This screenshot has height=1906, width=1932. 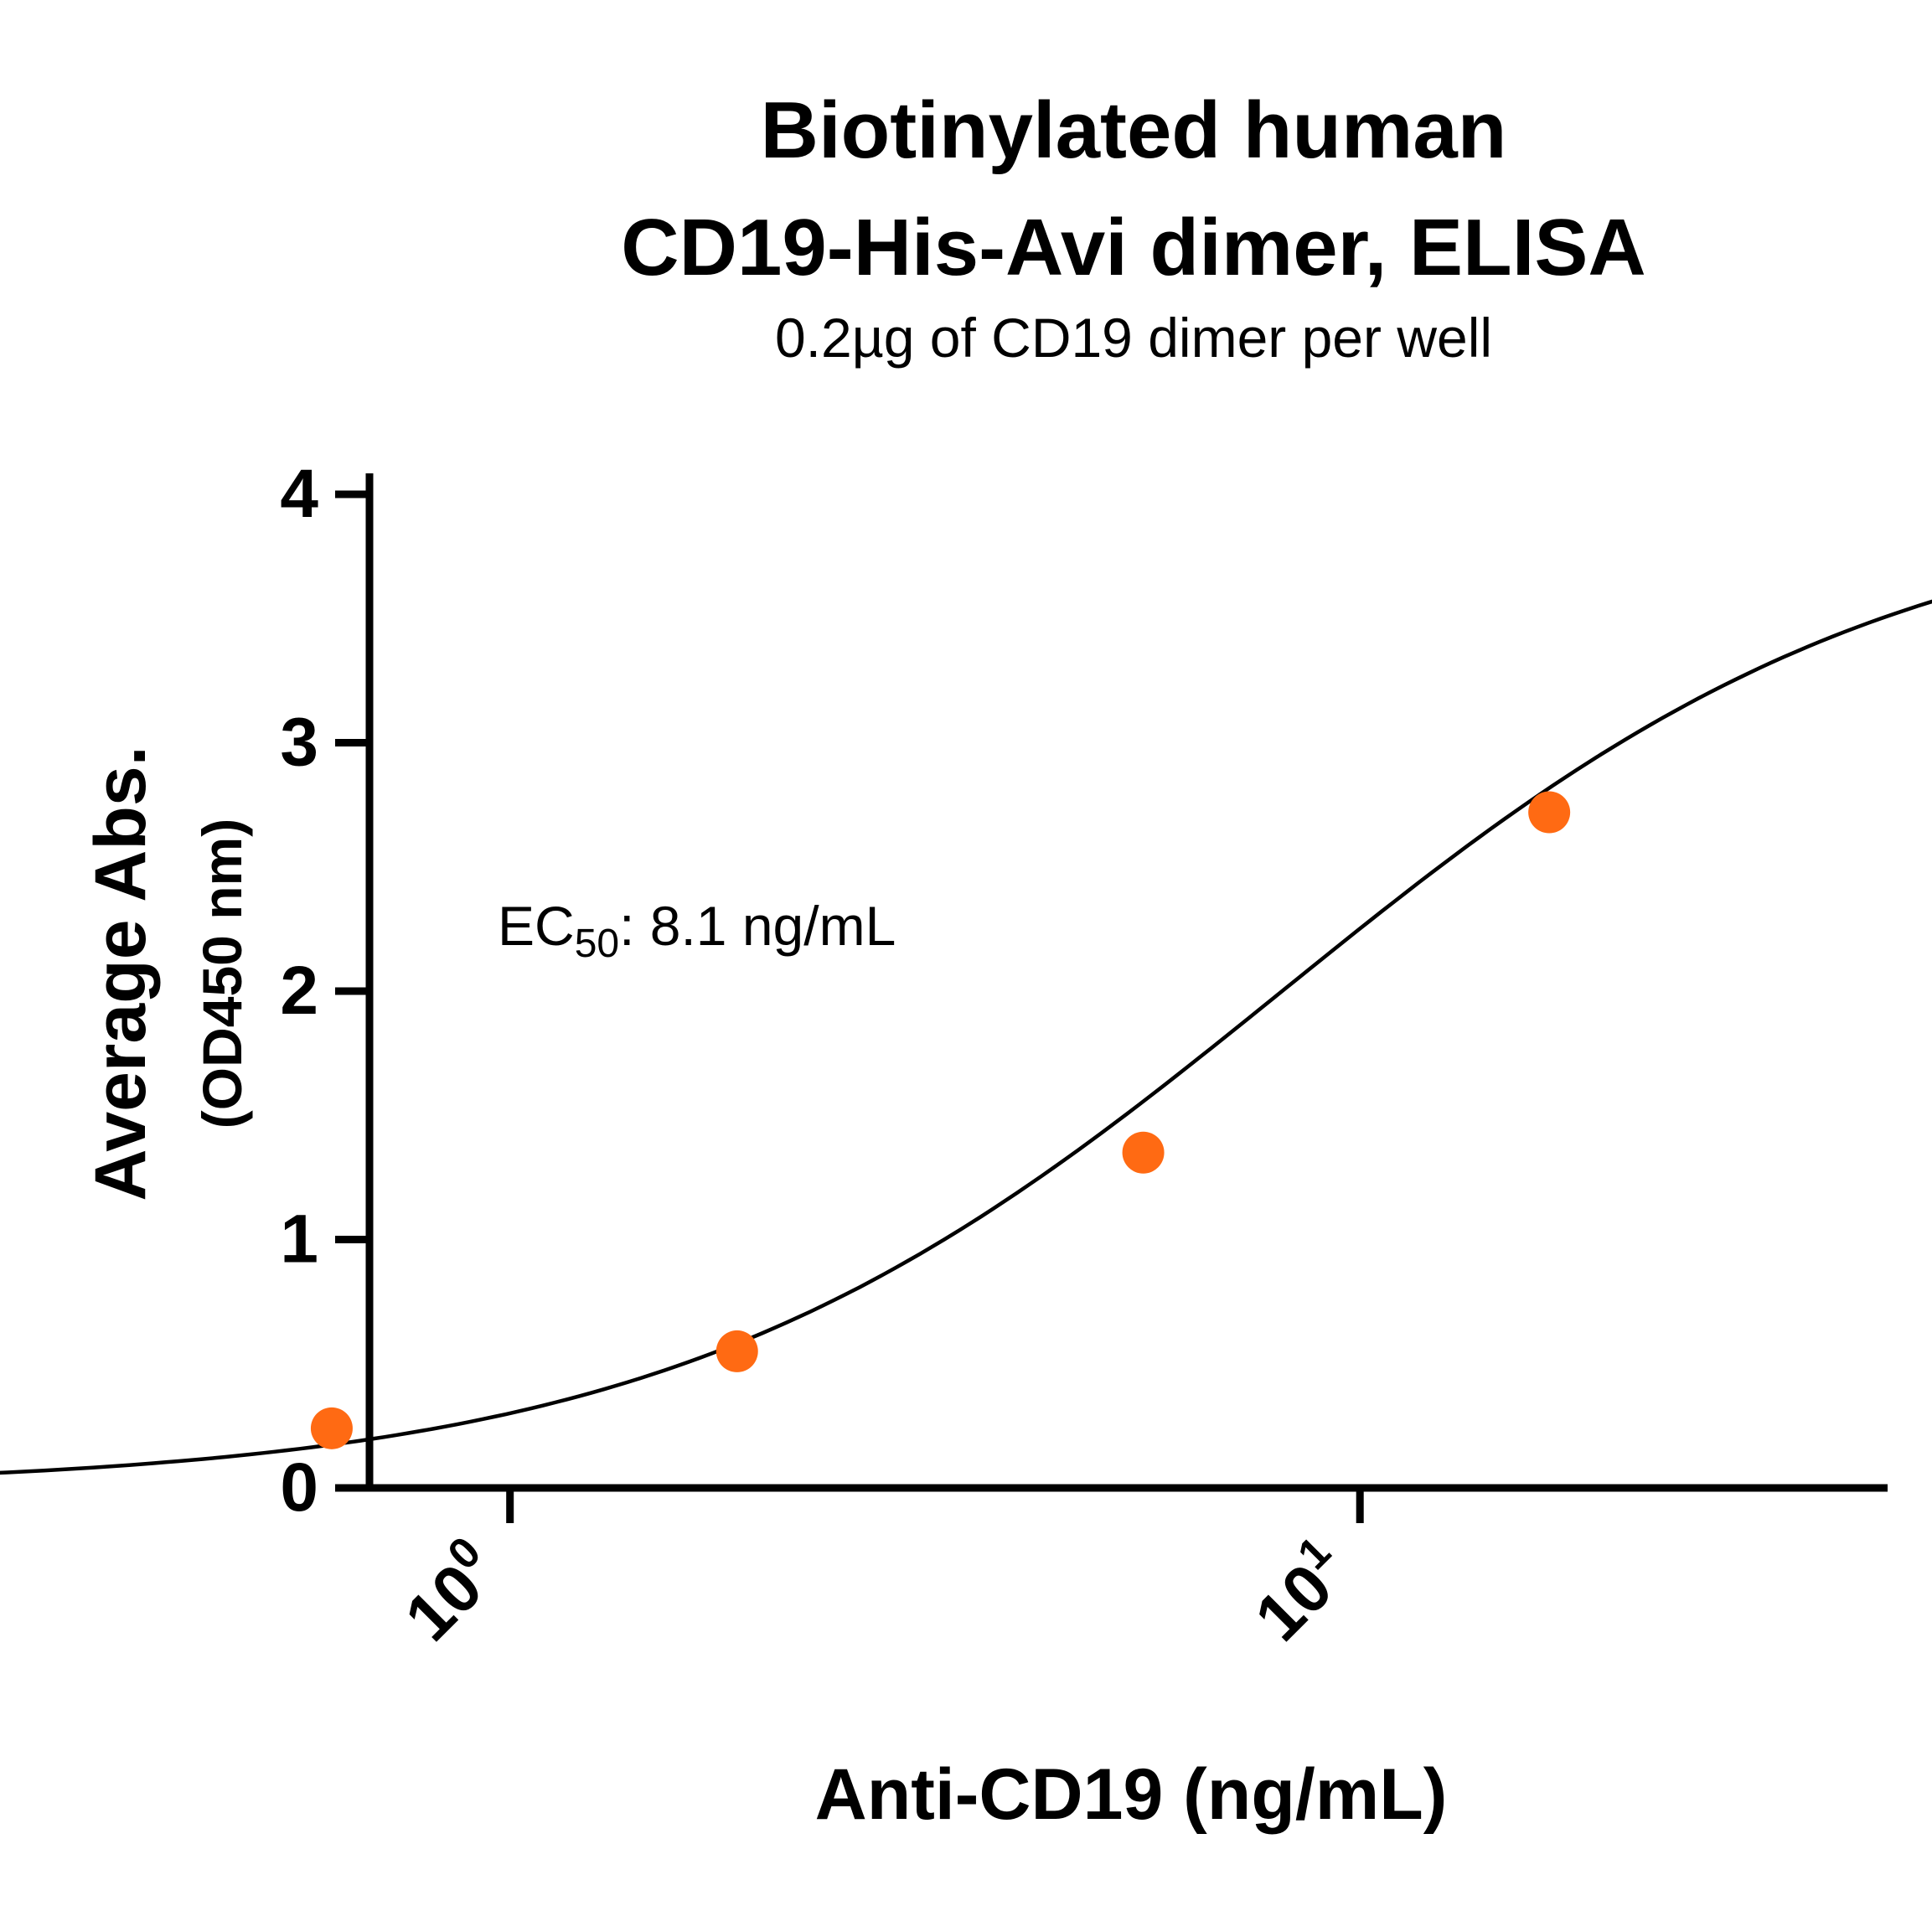 What do you see at coordinates (299, 494) in the screenshot?
I see `y-tick-label: 4` at bounding box center [299, 494].